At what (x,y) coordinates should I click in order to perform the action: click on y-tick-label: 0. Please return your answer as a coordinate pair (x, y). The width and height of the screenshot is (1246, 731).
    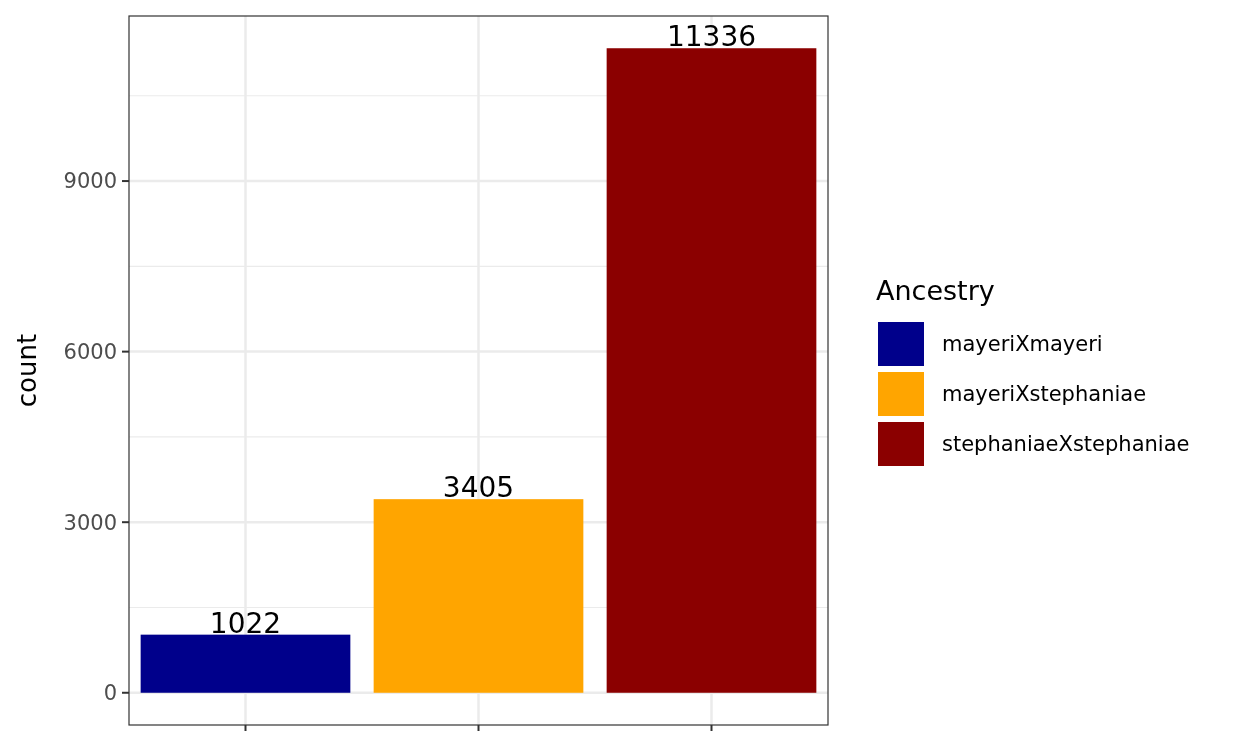
    Looking at the image, I should click on (110, 693).